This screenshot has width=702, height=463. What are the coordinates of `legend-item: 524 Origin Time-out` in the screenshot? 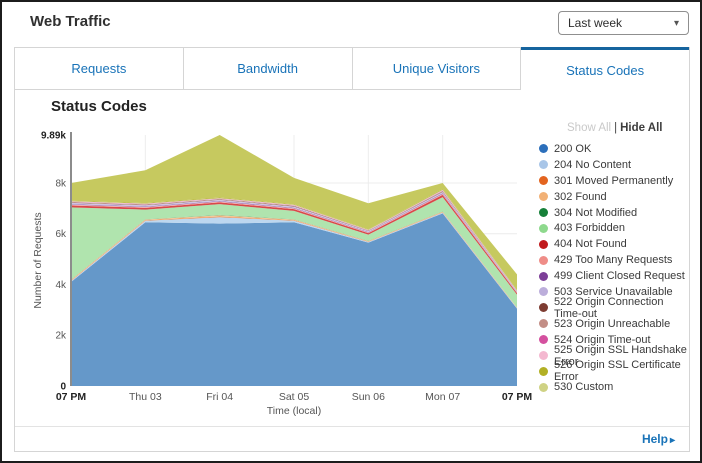 It's located at (615, 340).